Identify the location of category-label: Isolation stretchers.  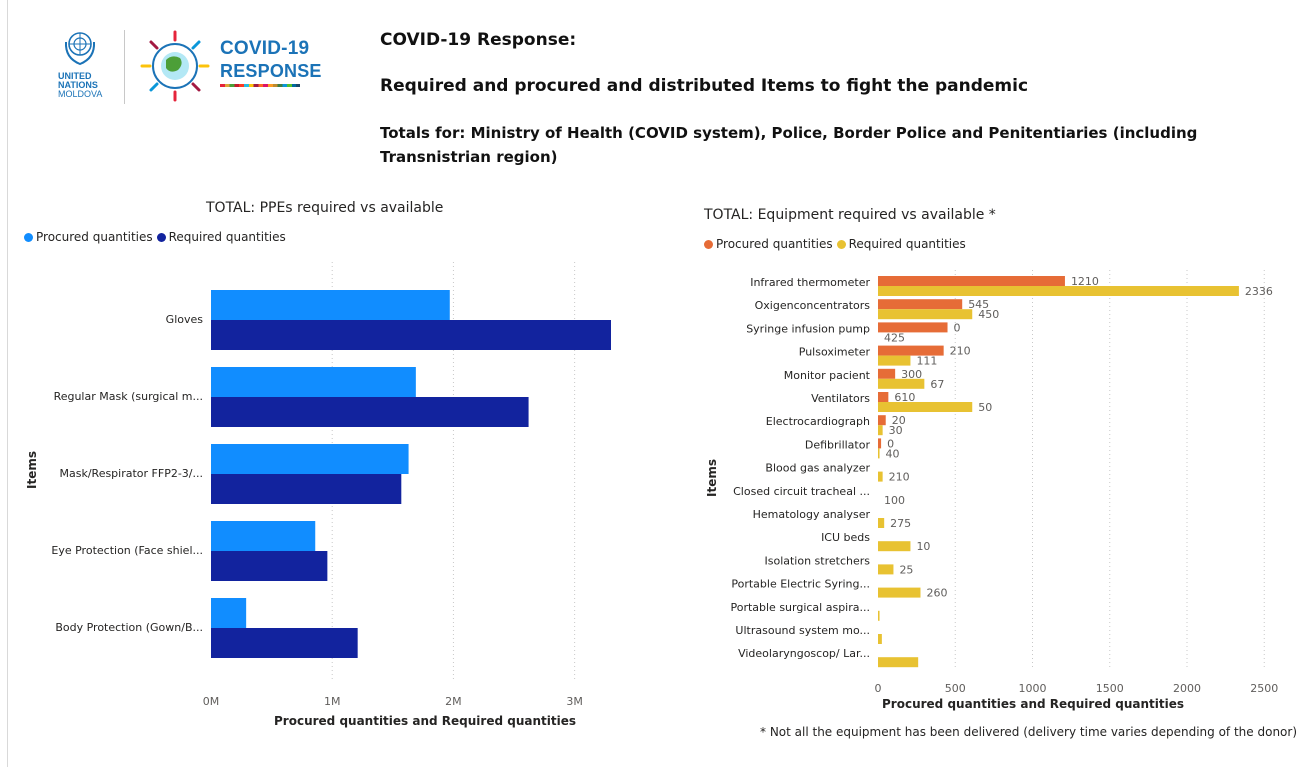
(817, 560).